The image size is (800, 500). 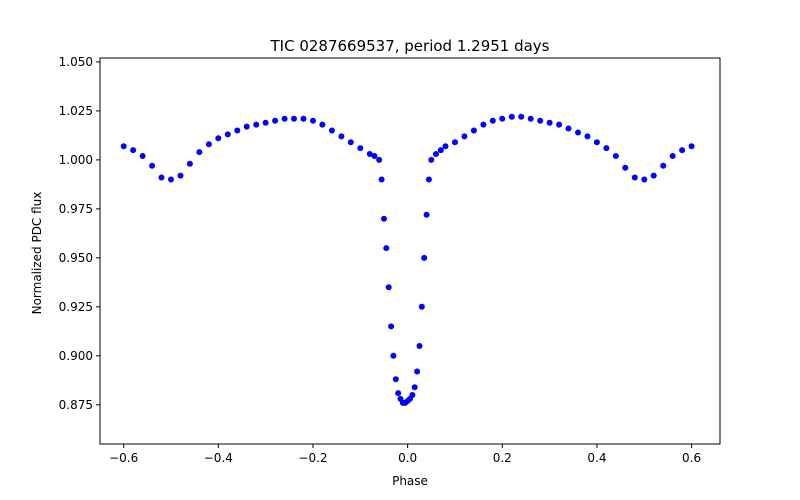 What do you see at coordinates (76, 62) in the screenshot?
I see `y-tick-label: 1.050` at bounding box center [76, 62].